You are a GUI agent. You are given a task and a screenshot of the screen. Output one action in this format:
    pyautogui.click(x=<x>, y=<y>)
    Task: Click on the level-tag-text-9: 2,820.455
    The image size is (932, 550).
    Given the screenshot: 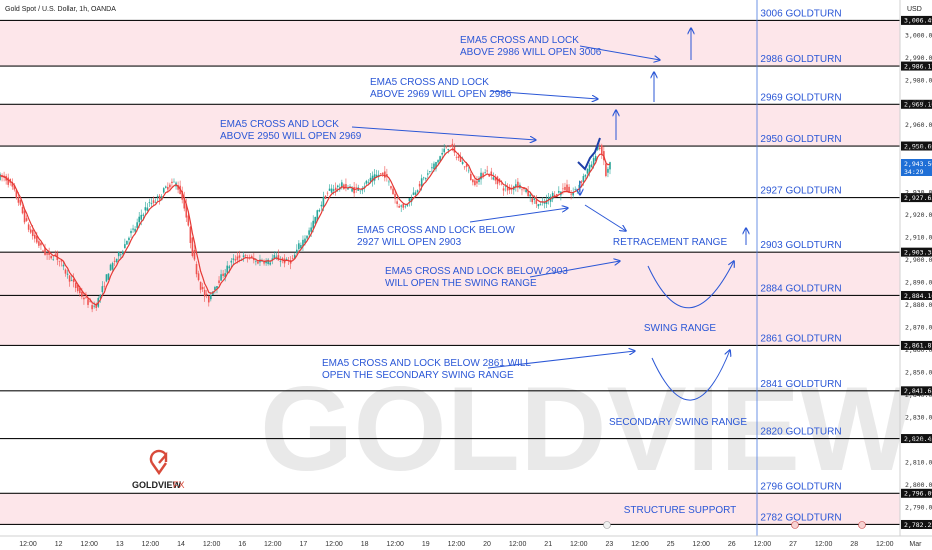 What is the action you would take?
    pyautogui.click(x=918, y=439)
    